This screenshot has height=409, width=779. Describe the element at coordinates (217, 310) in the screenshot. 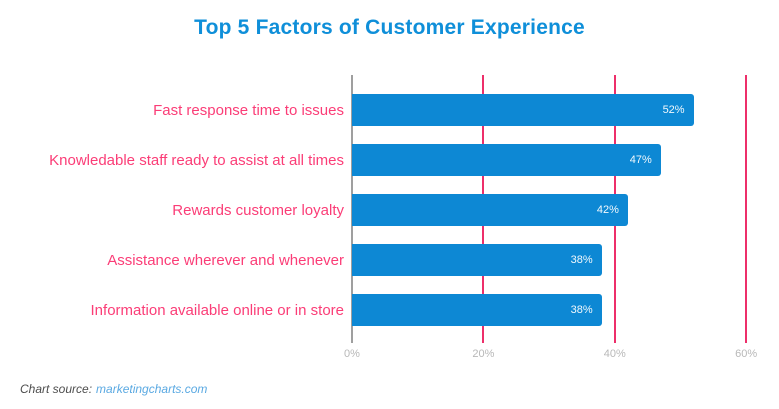

I see `category-label: Information available online or in store` at that location.